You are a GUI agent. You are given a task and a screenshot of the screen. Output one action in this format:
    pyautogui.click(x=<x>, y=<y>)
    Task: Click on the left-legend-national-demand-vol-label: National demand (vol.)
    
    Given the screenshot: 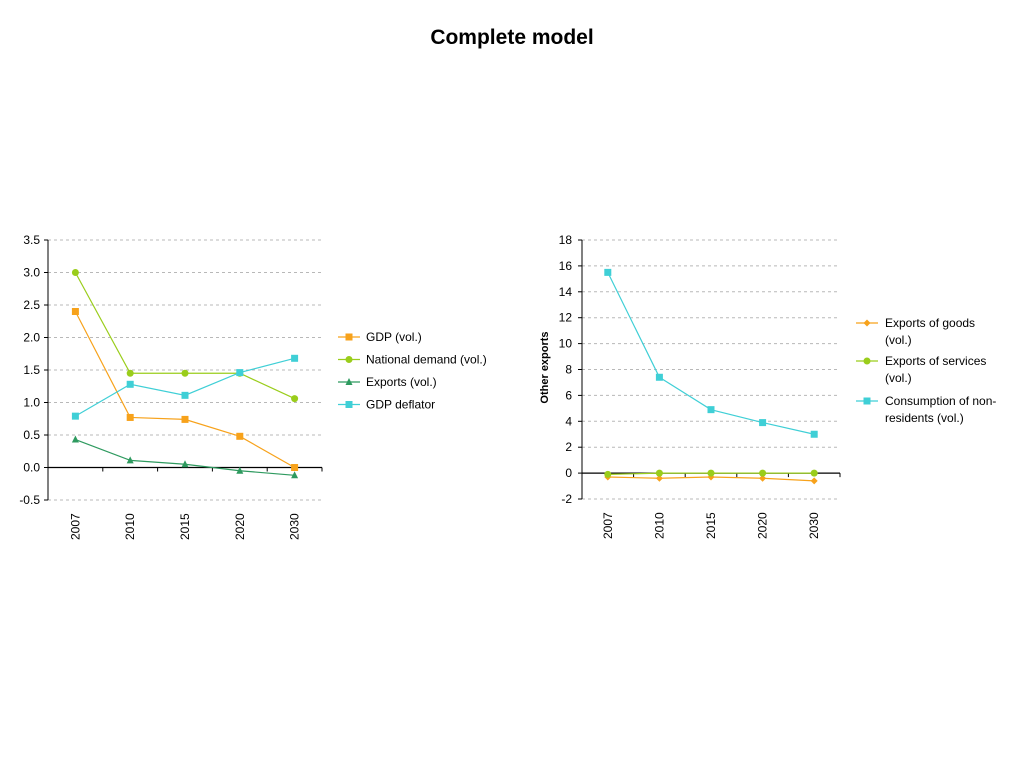 What is the action you would take?
    pyautogui.click(x=426, y=360)
    